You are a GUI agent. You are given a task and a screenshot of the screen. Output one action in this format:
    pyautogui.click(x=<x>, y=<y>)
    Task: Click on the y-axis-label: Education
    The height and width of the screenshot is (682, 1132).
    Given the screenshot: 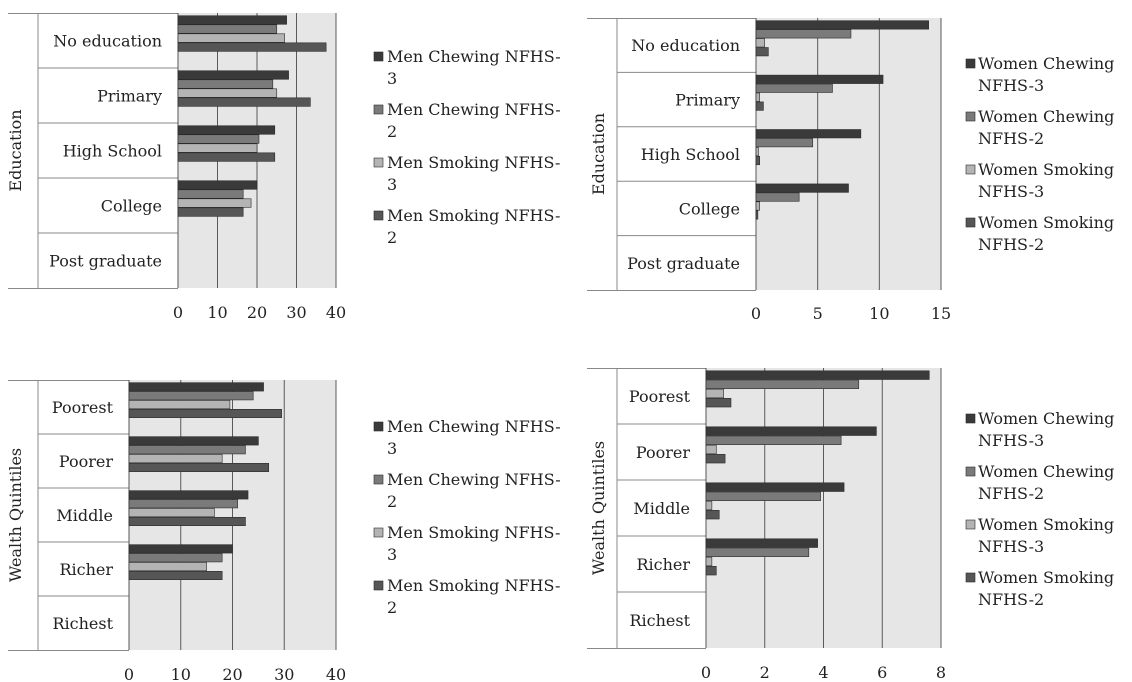 What is the action you would take?
    pyautogui.click(x=598, y=154)
    